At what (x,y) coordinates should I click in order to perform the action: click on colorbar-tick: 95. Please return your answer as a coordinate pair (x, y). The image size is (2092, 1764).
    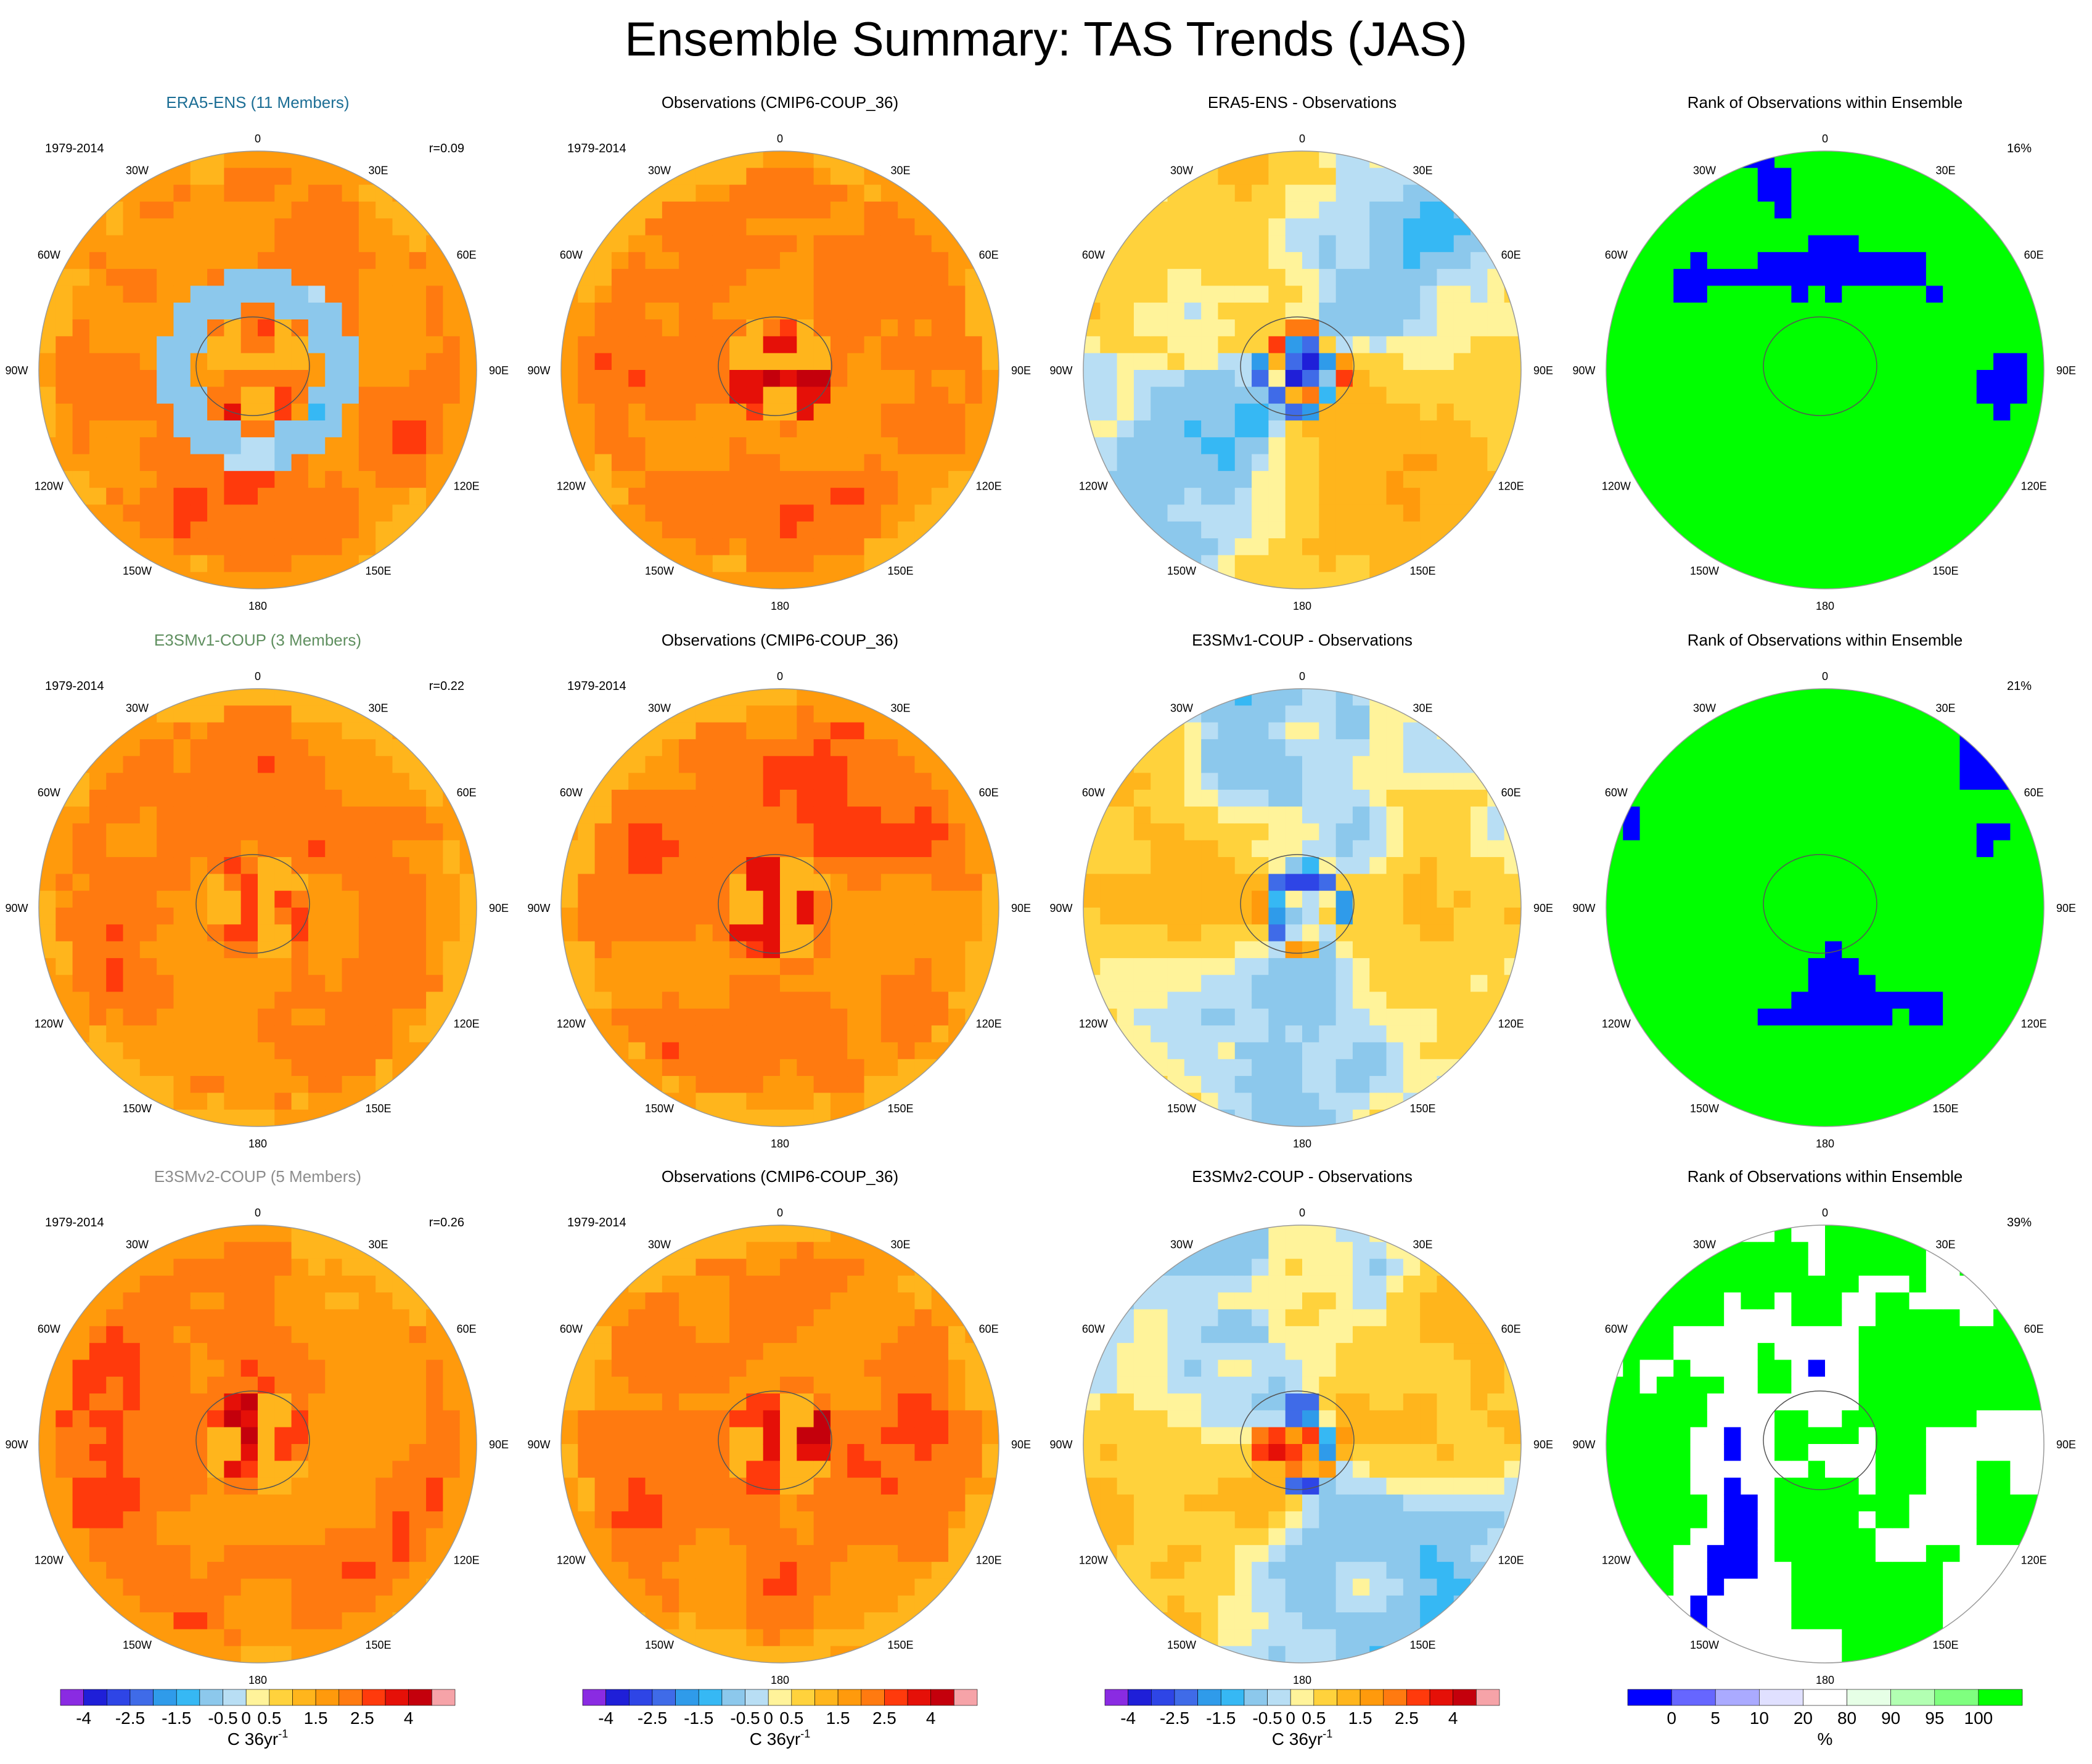
    Looking at the image, I should click on (1934, 1718).